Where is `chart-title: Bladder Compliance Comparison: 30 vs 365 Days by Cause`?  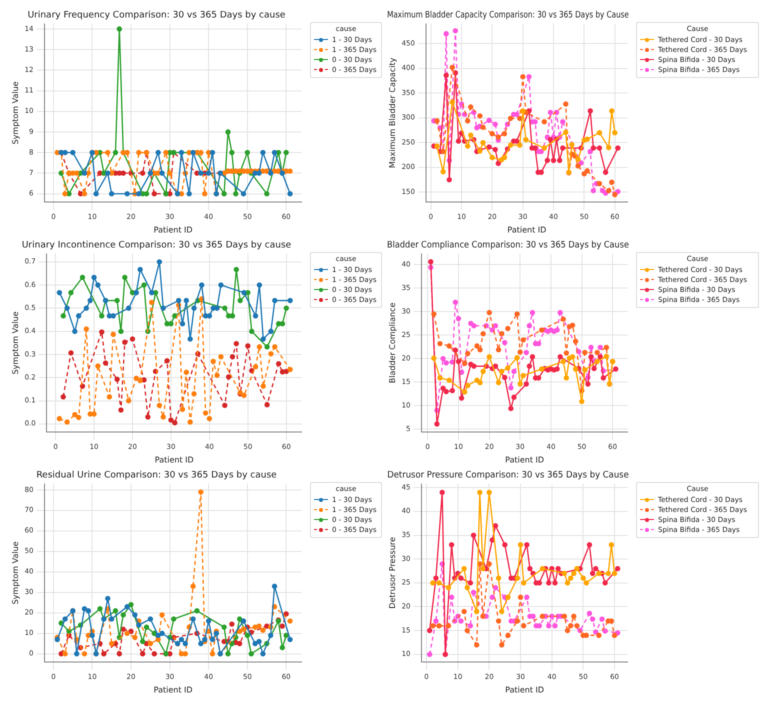
chart-title: Bladder Compliance Comparison: 30 vs 365 Days by Cause is located at coordinates (508, 245).